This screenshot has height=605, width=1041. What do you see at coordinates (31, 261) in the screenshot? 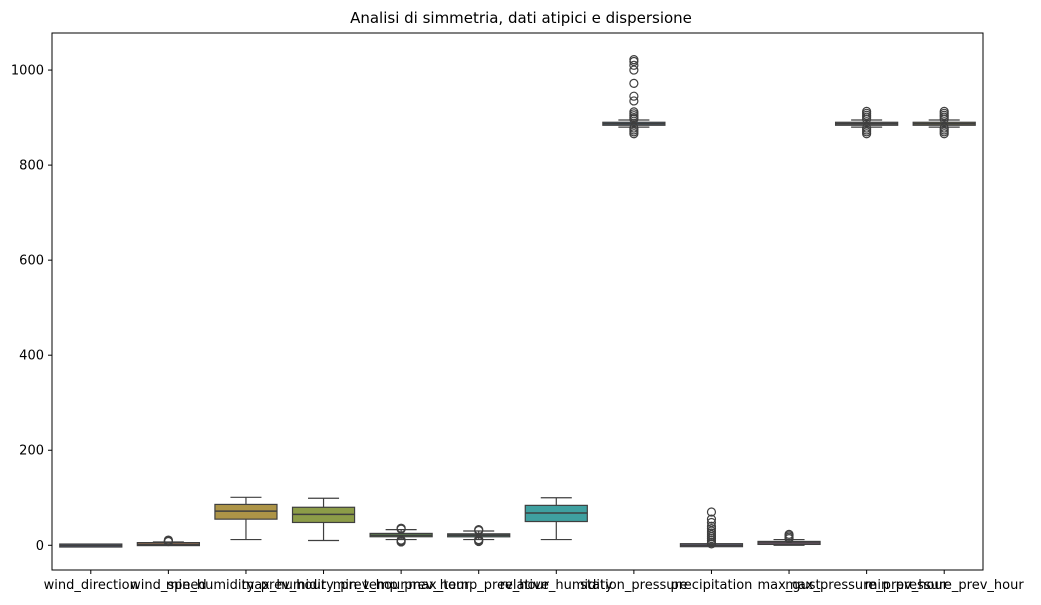
I see `y-tick-label: 600` at bounding box center [31, 261].